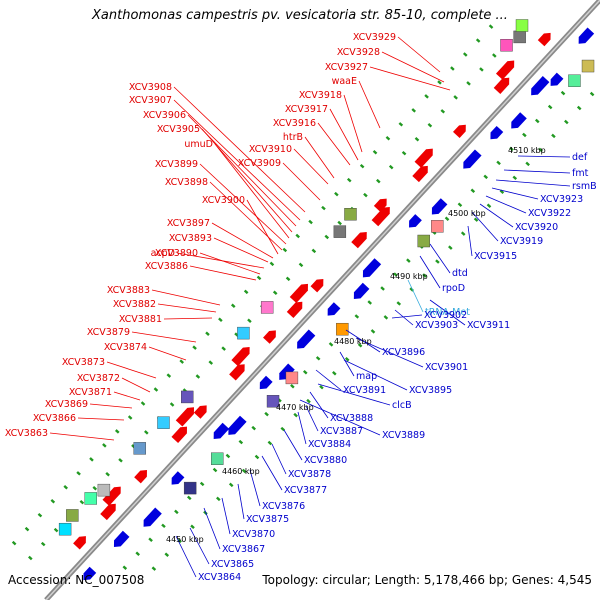 This screenshot has height=600, width=600. Describe the element at coordinates (521, 241) in the screenshot. I see `gene-label: XCV3919` at that location.